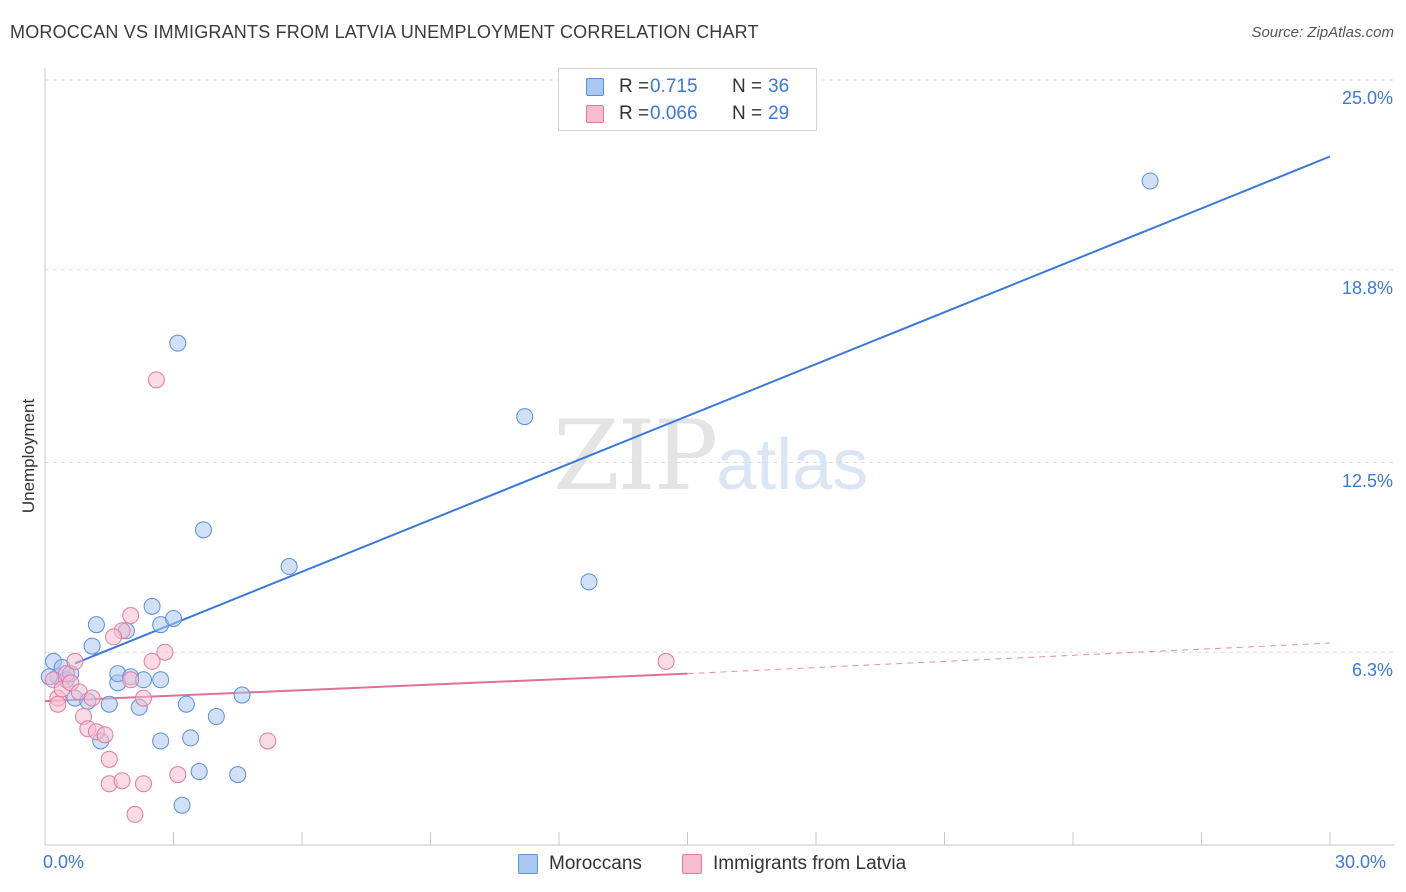  Describe the element at coordinates (528, 864) in the screenshot. I see `bottom-legend-swatch-moroccans` at that location.